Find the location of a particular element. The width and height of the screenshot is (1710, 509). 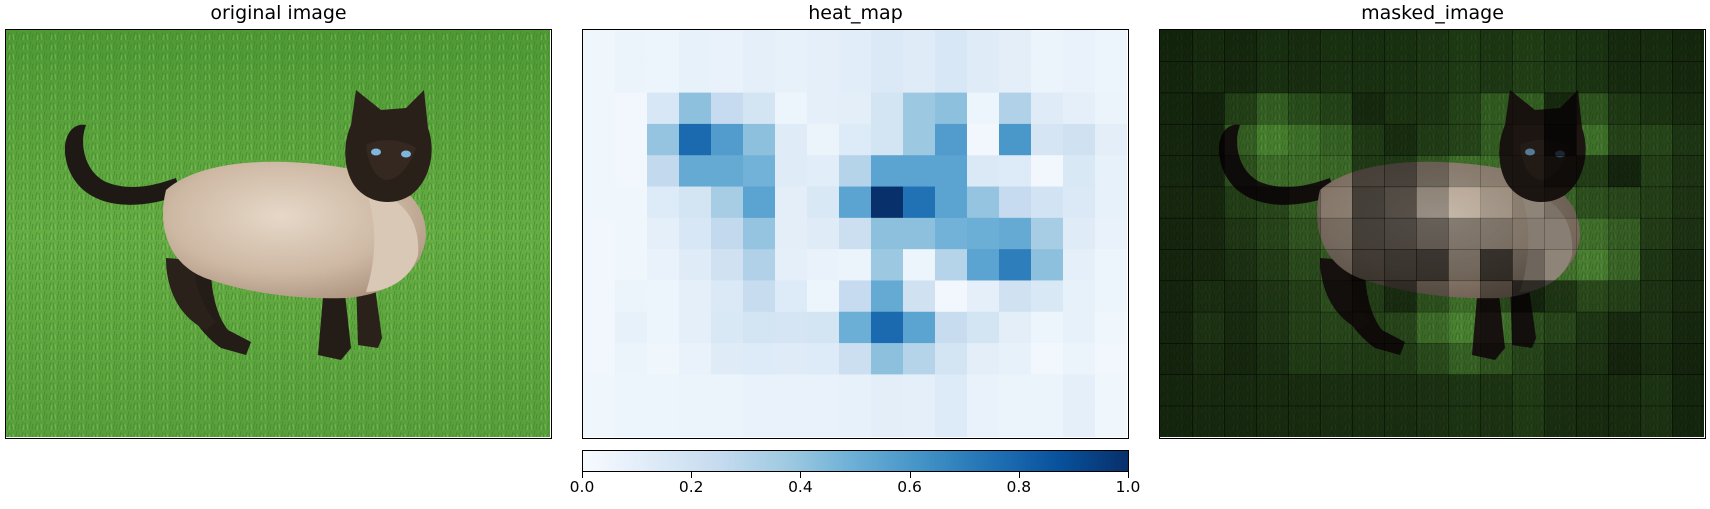

colorbar-tick-label: 0.6 is located at coordinates (909, 487).